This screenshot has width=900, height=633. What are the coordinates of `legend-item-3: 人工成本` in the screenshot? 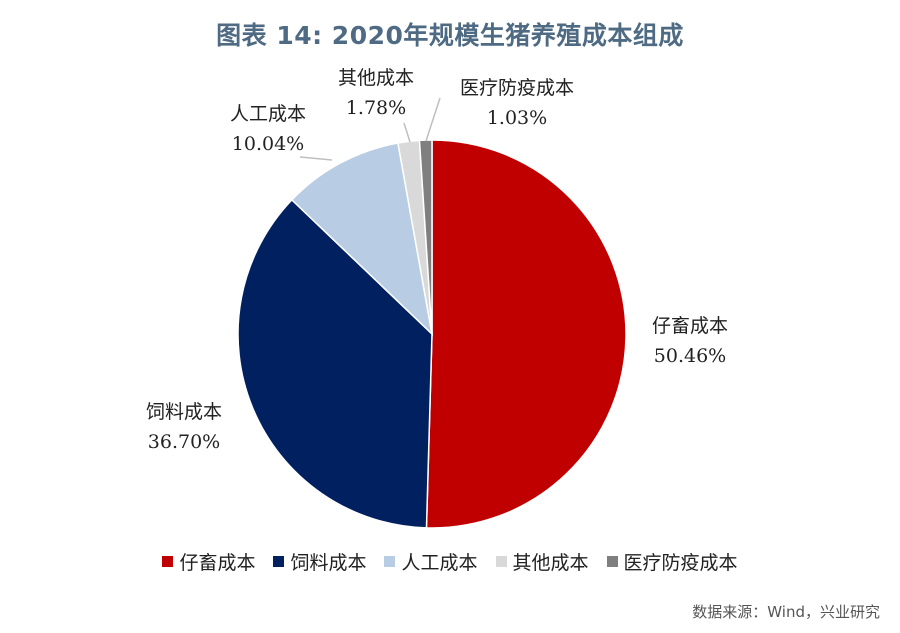 It's located at (431, 561).